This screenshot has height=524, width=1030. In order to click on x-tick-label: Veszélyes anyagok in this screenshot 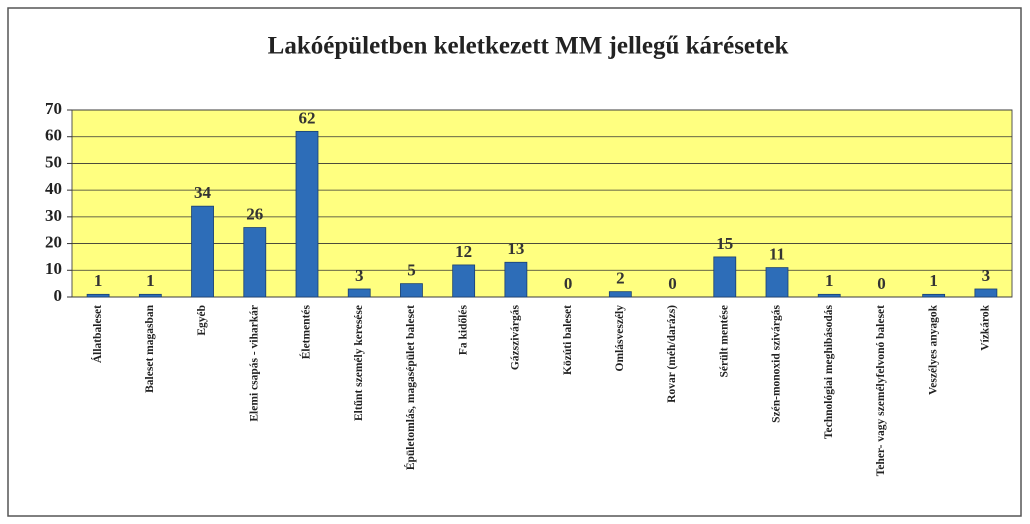, I will do `click(933, 349)`.